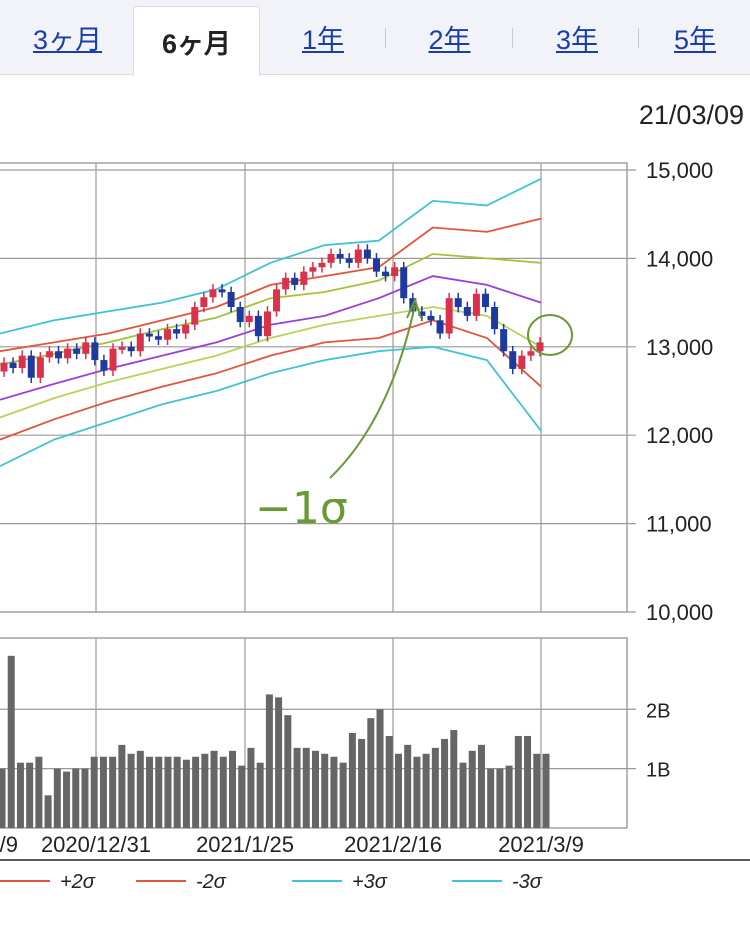  Describe the element at coordinates (679, 347) in the screenshot. I see `y-tick-label: 13,000` at that location.